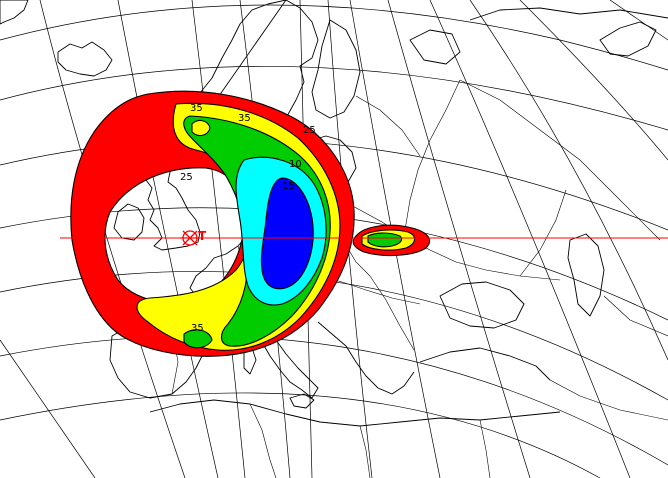  What do you see at coordinates (129, 222) in the screenshot?
I see `ireland-coast` at bounding box center [129, 222].